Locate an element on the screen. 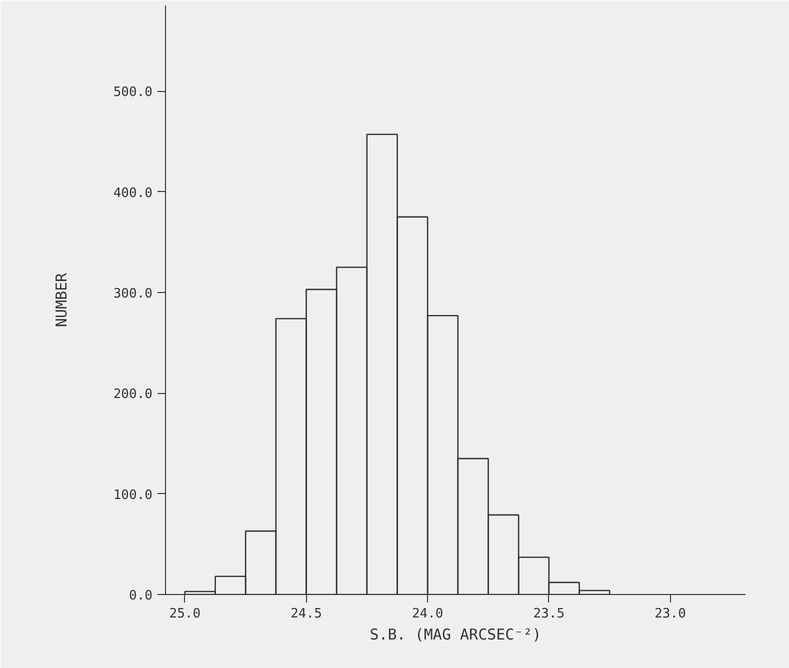  y-tick-label: 400.0 is located at coordinates (133, 193).